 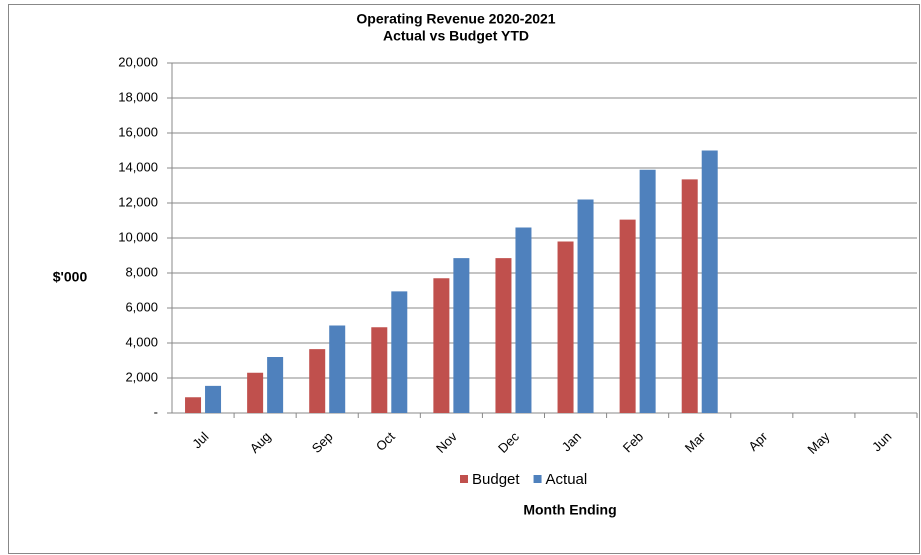 I want to click on y-tick-label: 10,000, so click(x=138, y=236).